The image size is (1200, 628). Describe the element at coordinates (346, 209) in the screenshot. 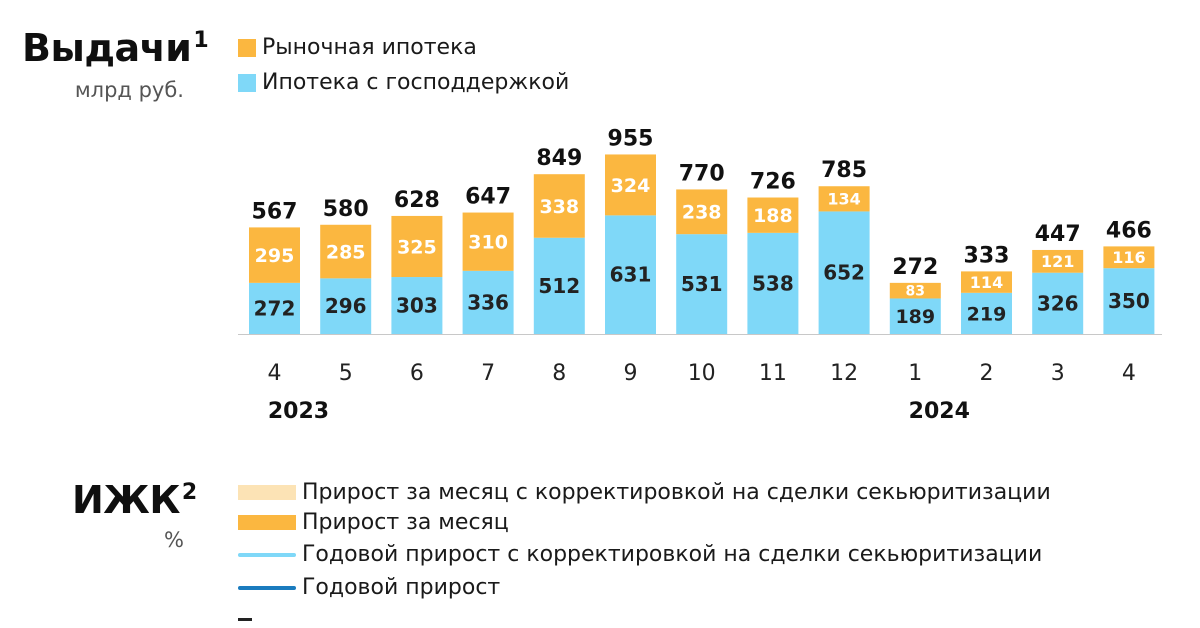

I see `total-label: 580` at that location.